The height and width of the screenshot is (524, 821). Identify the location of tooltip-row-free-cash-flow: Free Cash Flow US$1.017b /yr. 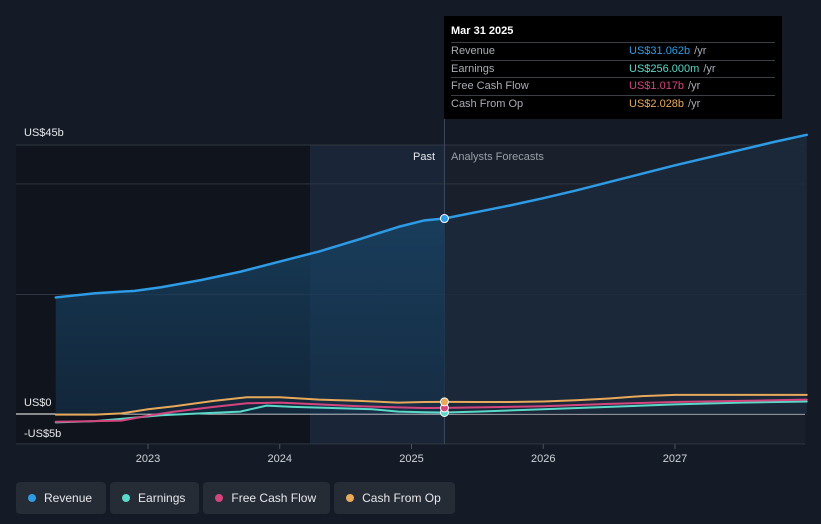
(613, 86).